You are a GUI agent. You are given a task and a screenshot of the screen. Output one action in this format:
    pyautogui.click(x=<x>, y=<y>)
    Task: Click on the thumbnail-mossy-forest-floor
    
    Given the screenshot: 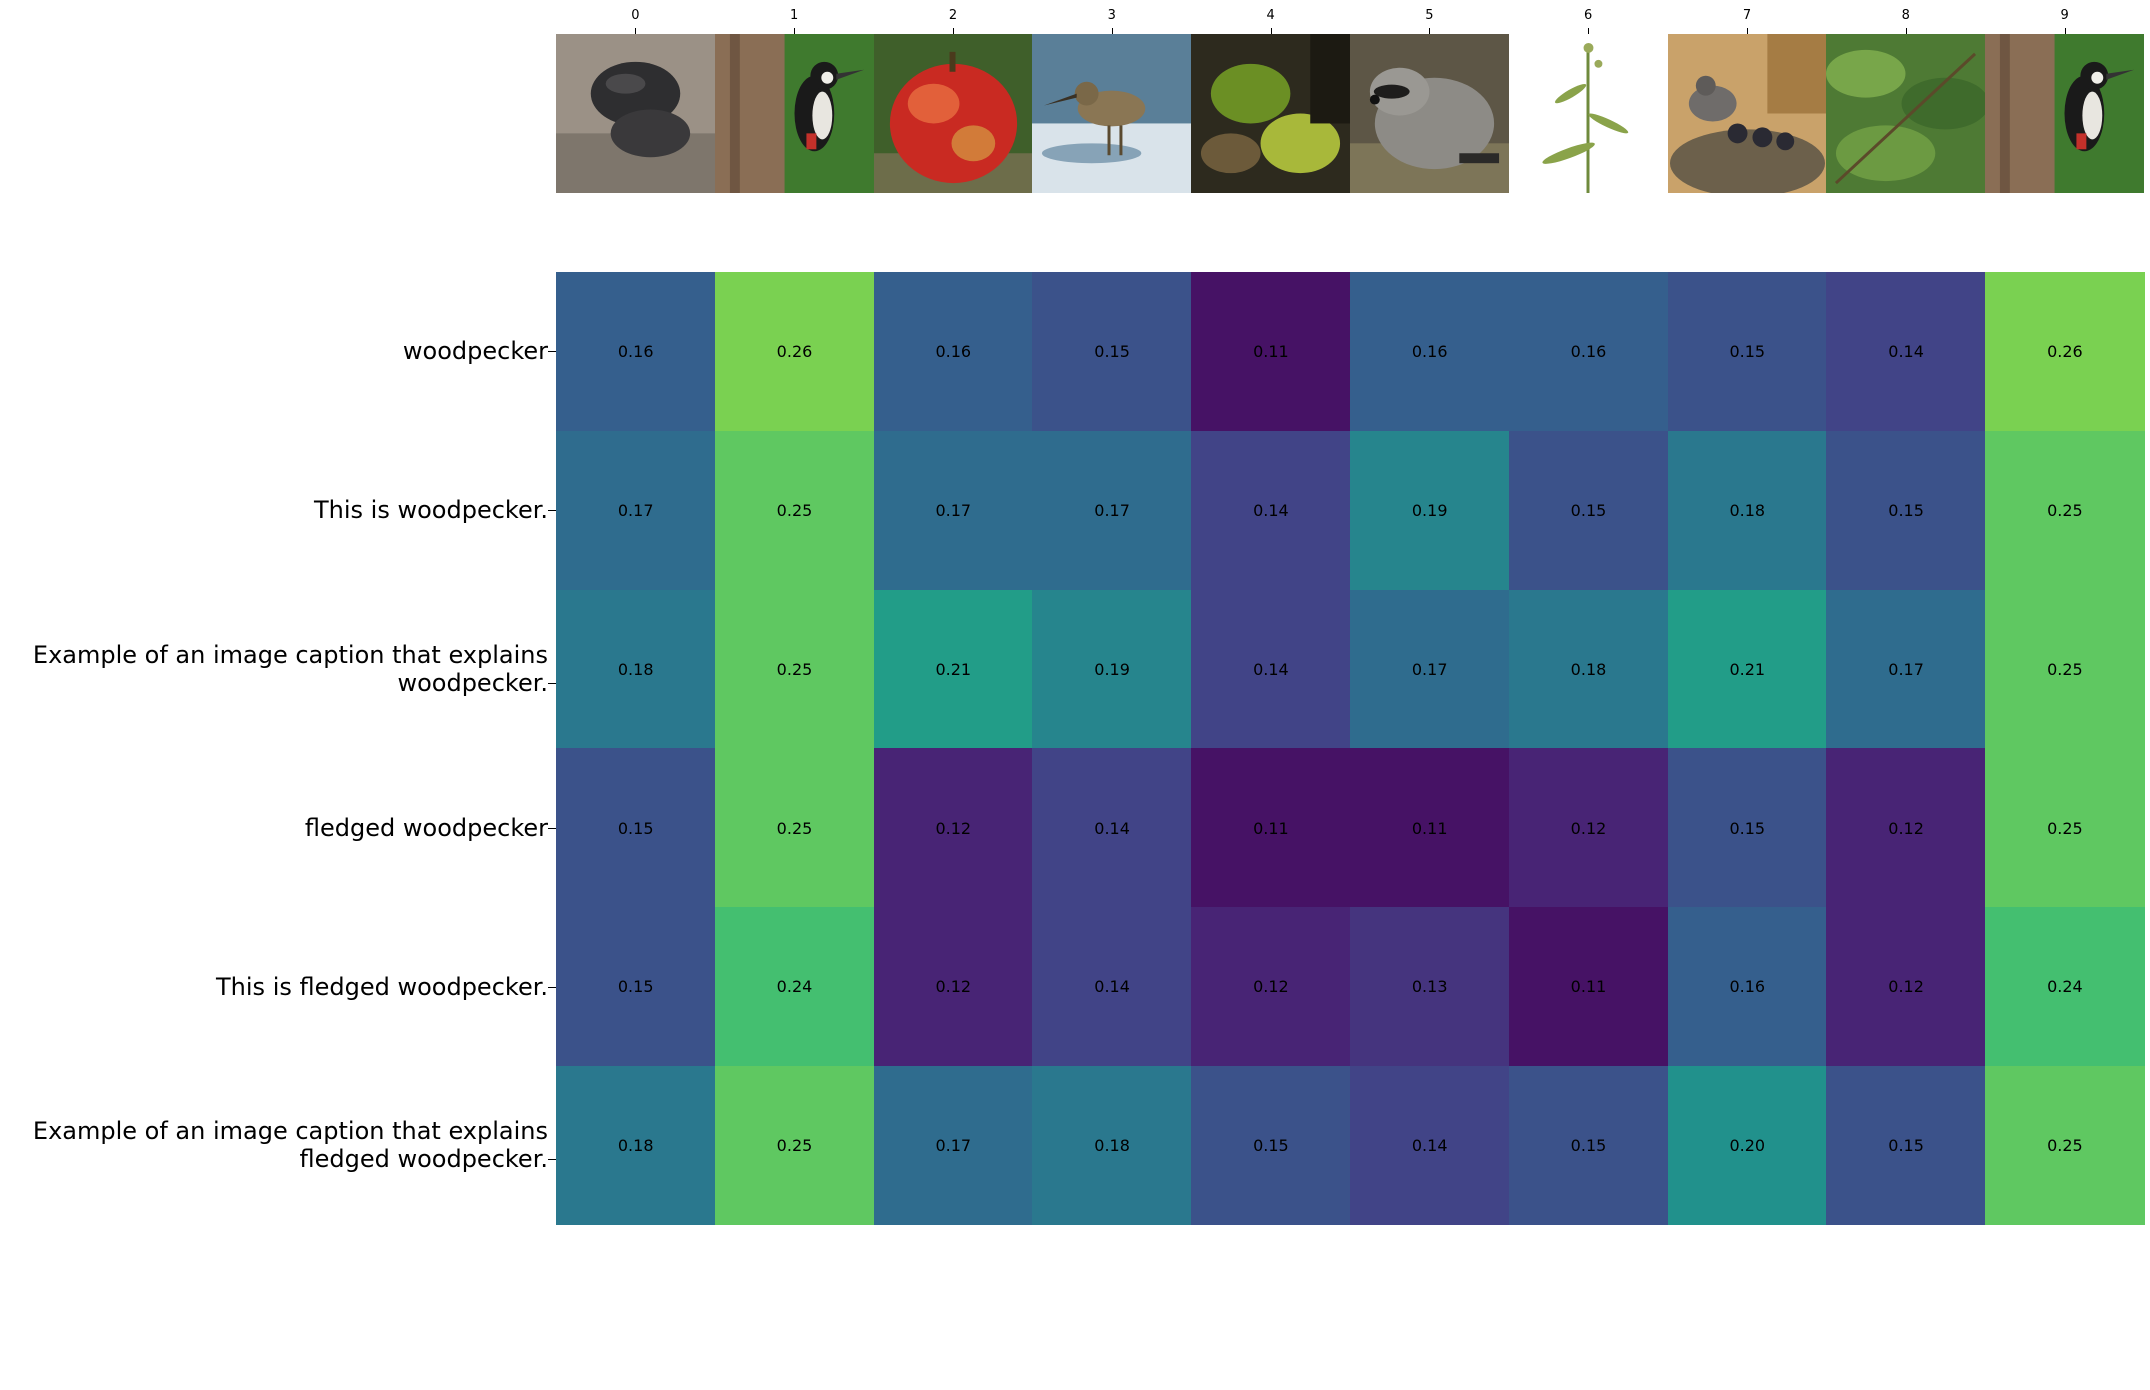 What is the action you would take?
    pyautogui.click(x=1271, y=113)
    